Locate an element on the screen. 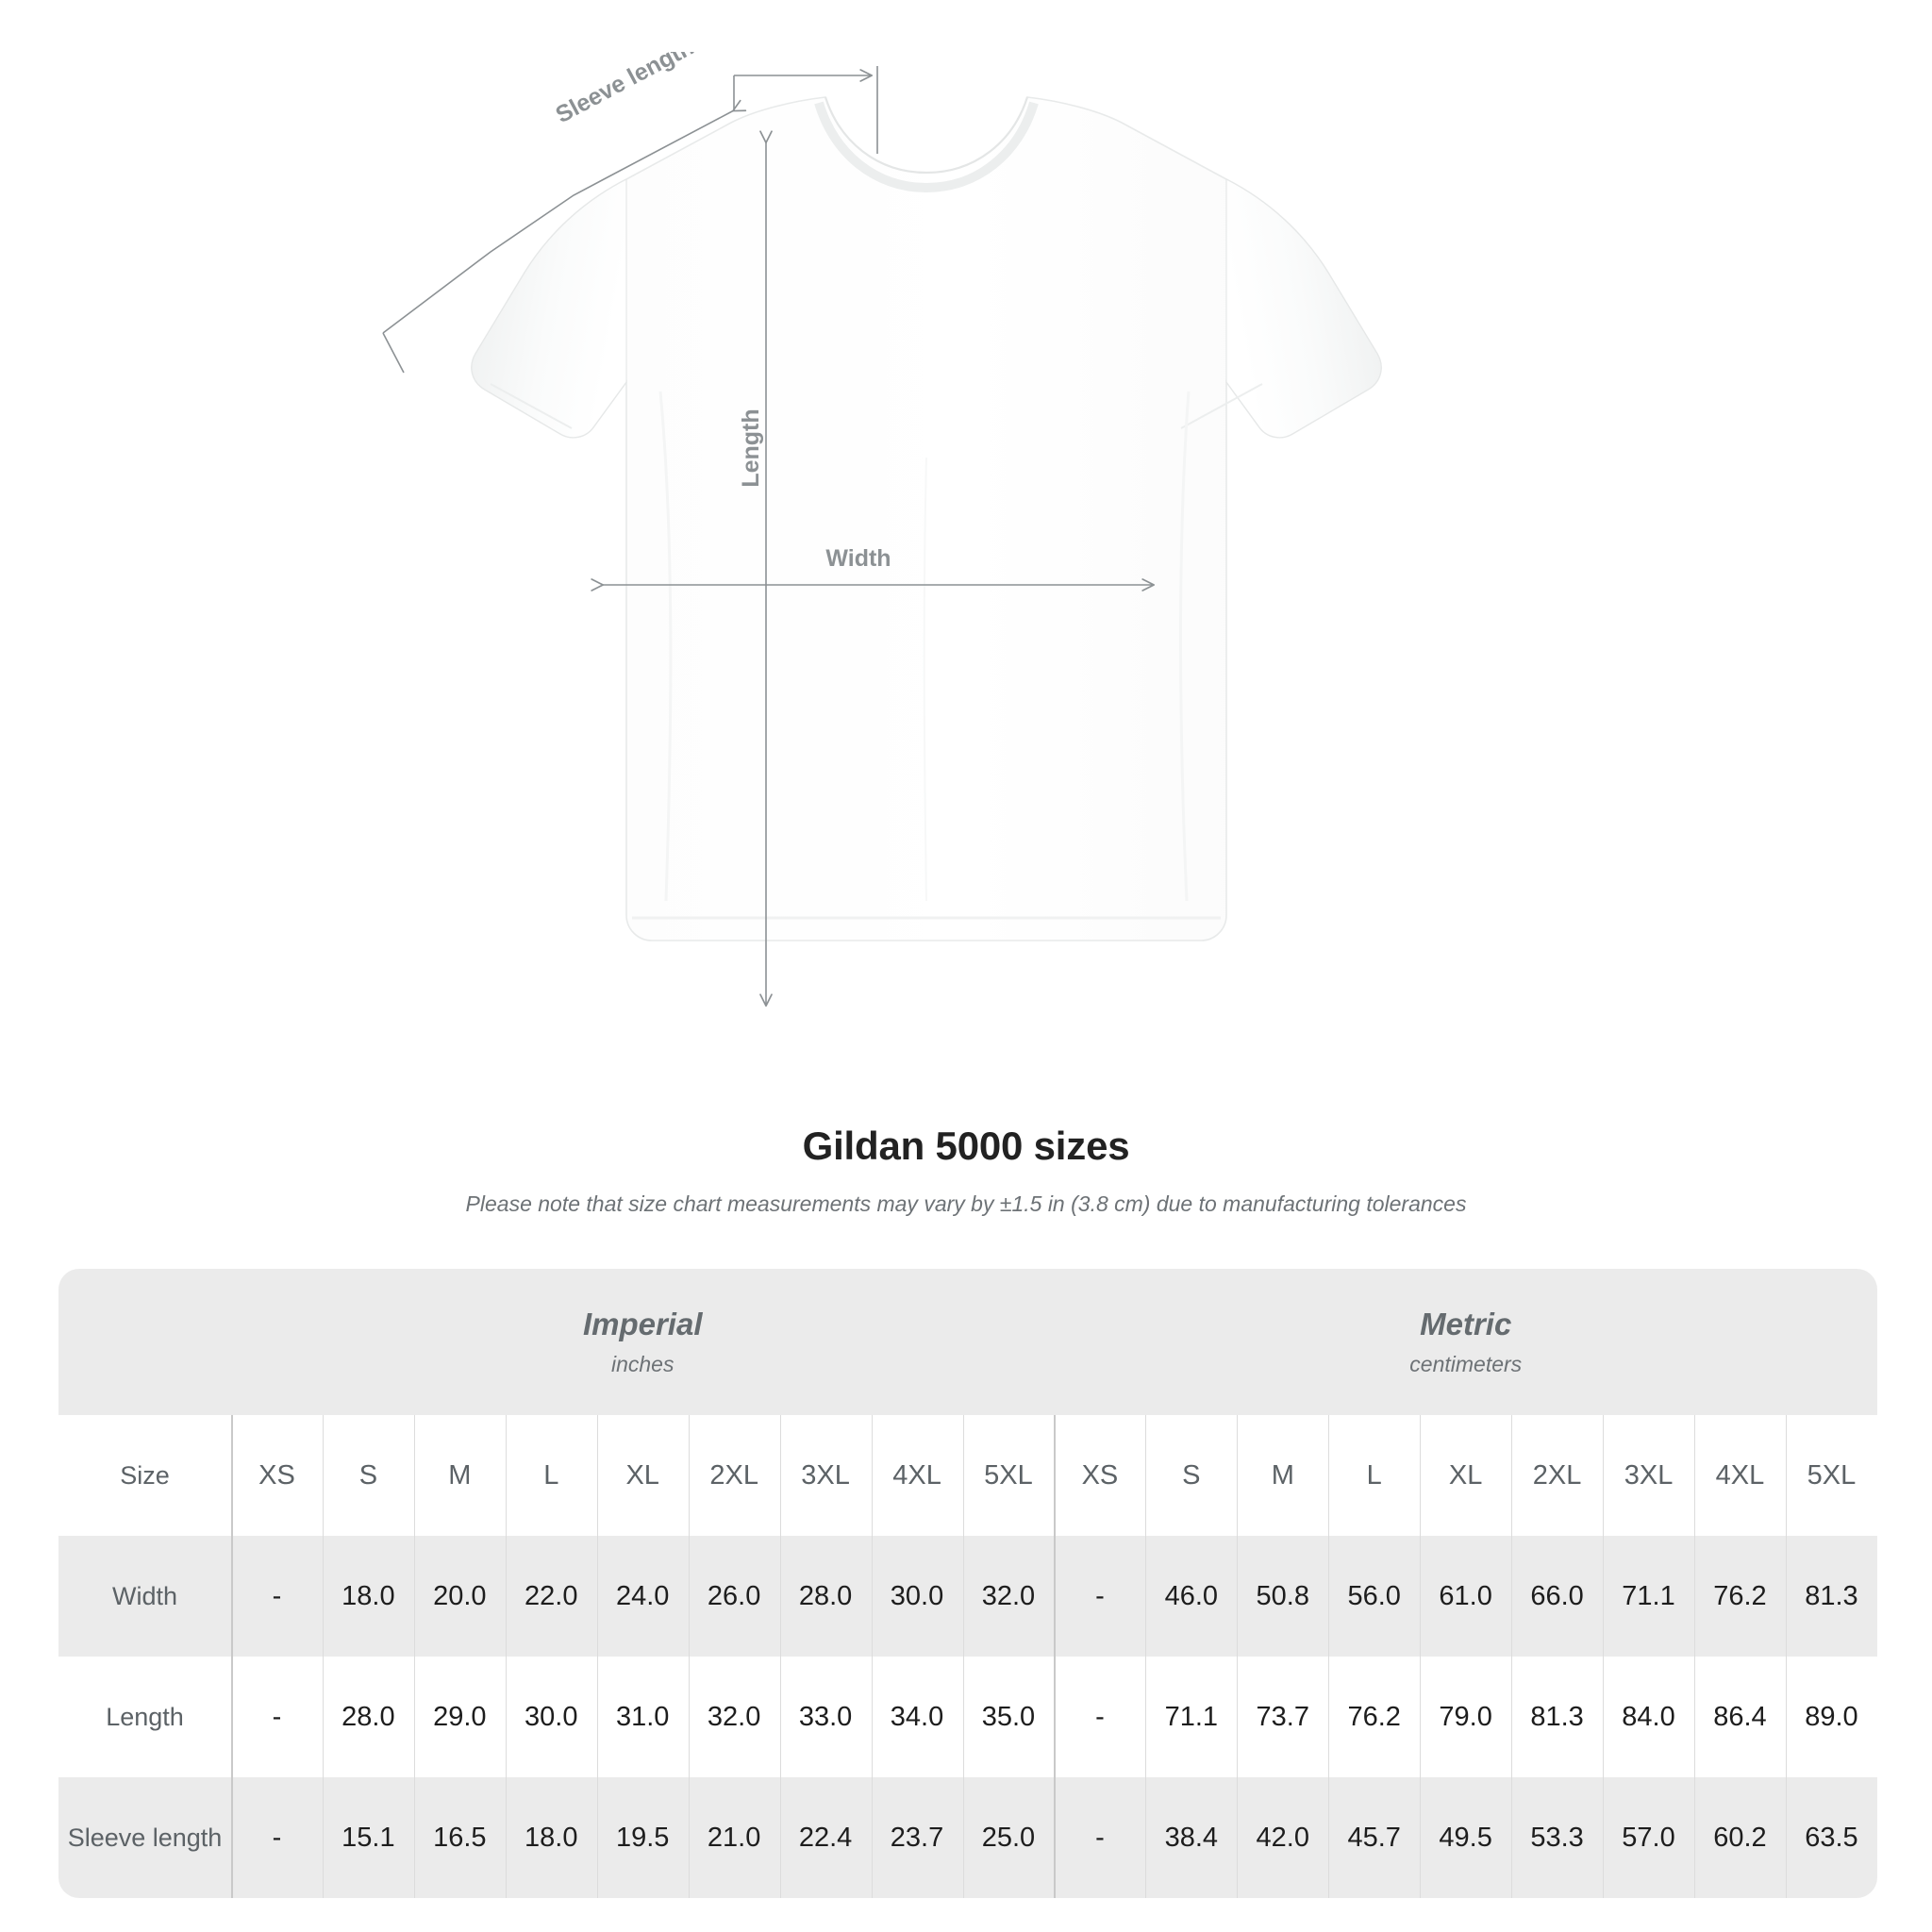 This screenshot has height=1932, width=1932. measurement-cell: 20.0 is located at coordinates (459, 1596).